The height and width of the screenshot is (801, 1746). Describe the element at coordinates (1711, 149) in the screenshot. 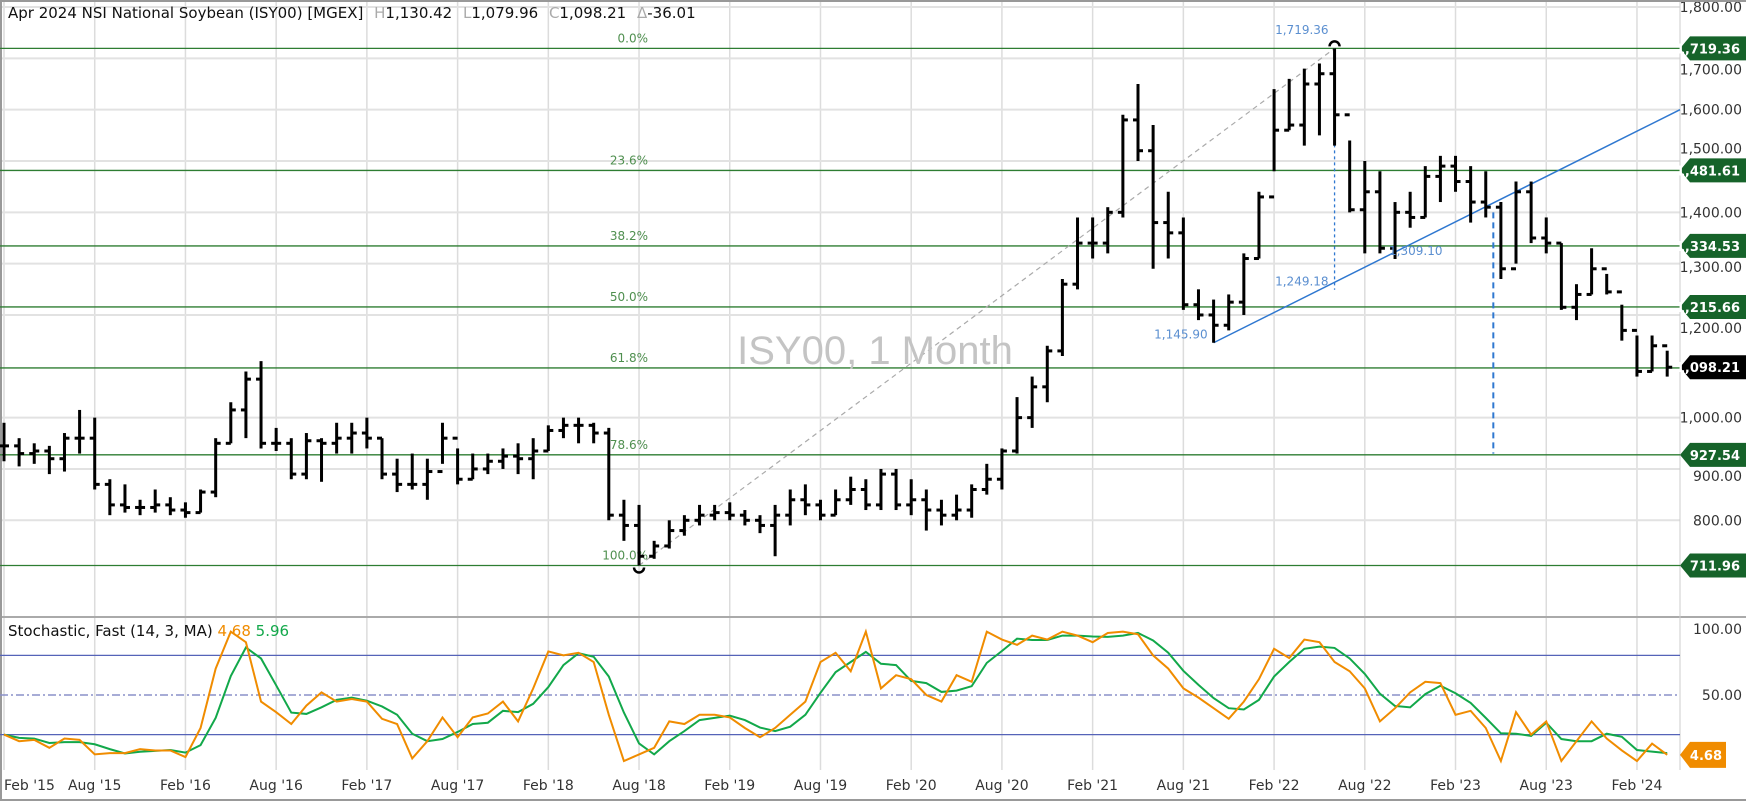

I see `price-axis-label: 1,500.00` at that location.